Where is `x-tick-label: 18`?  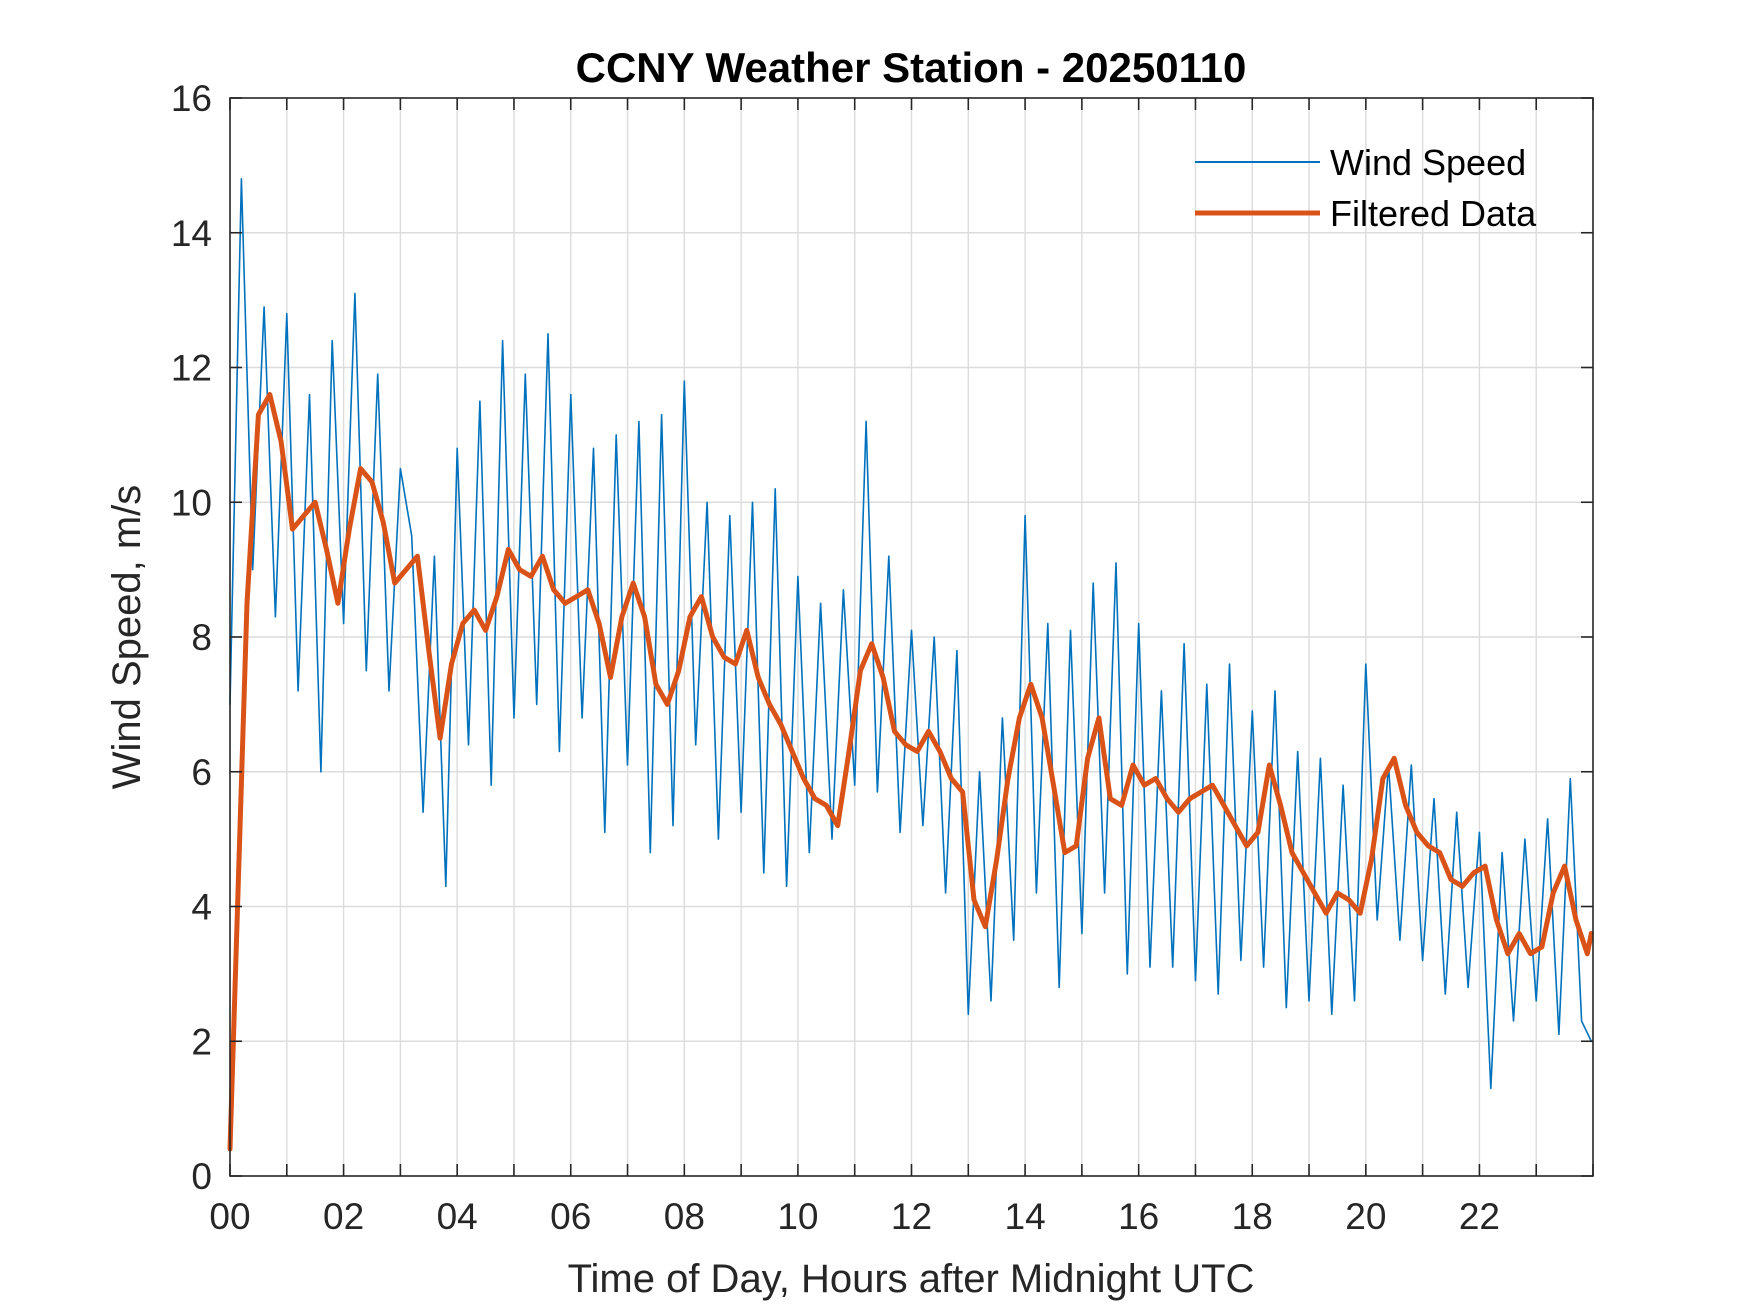
x-tick-label: 18 is located at coordinates (1252, 1216).